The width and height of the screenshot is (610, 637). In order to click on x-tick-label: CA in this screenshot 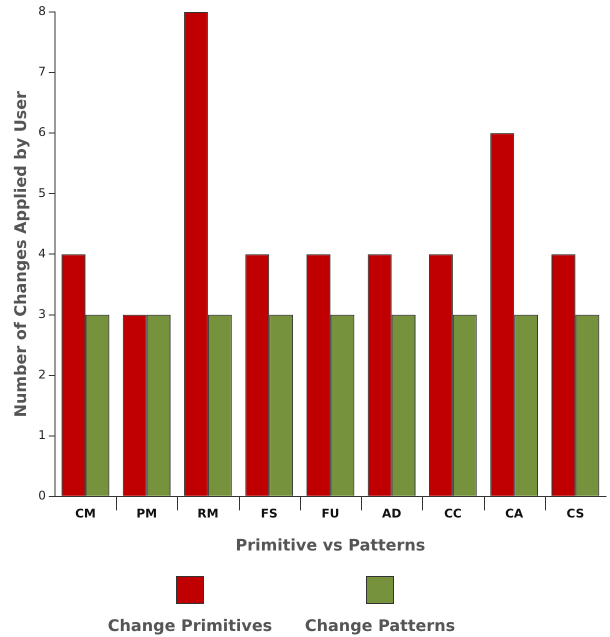, I will do `click(514, 513)`.